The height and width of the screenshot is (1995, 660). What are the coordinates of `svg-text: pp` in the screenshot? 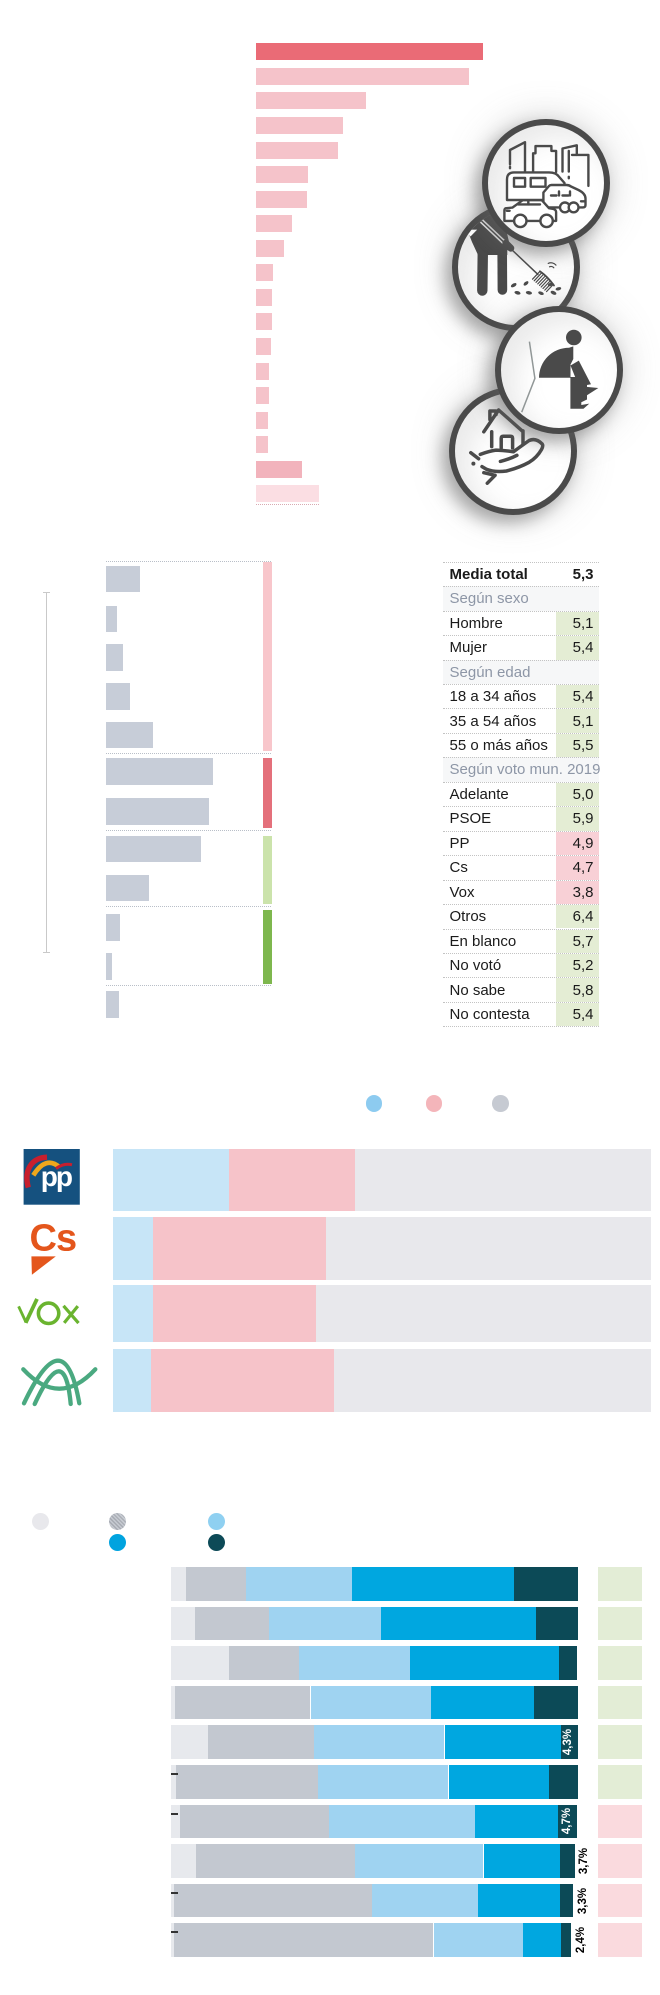 It's located at (56, 1176).